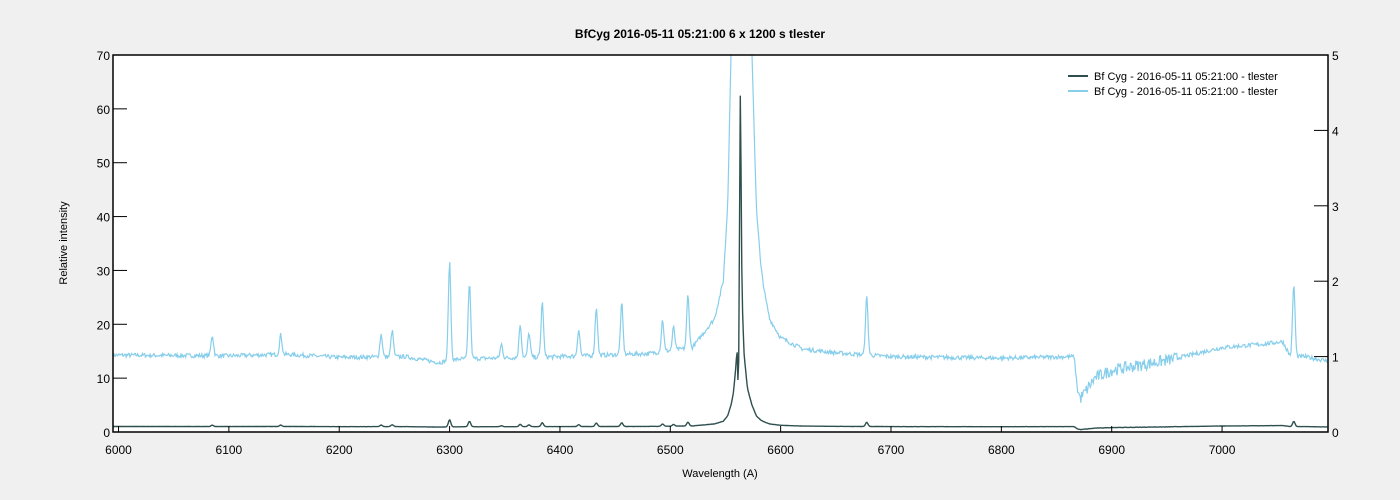 The image size is (1400, 500). Describe the element at coordinates (1335, 282) in the screenshot. I see `y-right-tick-label: 2` at that location.